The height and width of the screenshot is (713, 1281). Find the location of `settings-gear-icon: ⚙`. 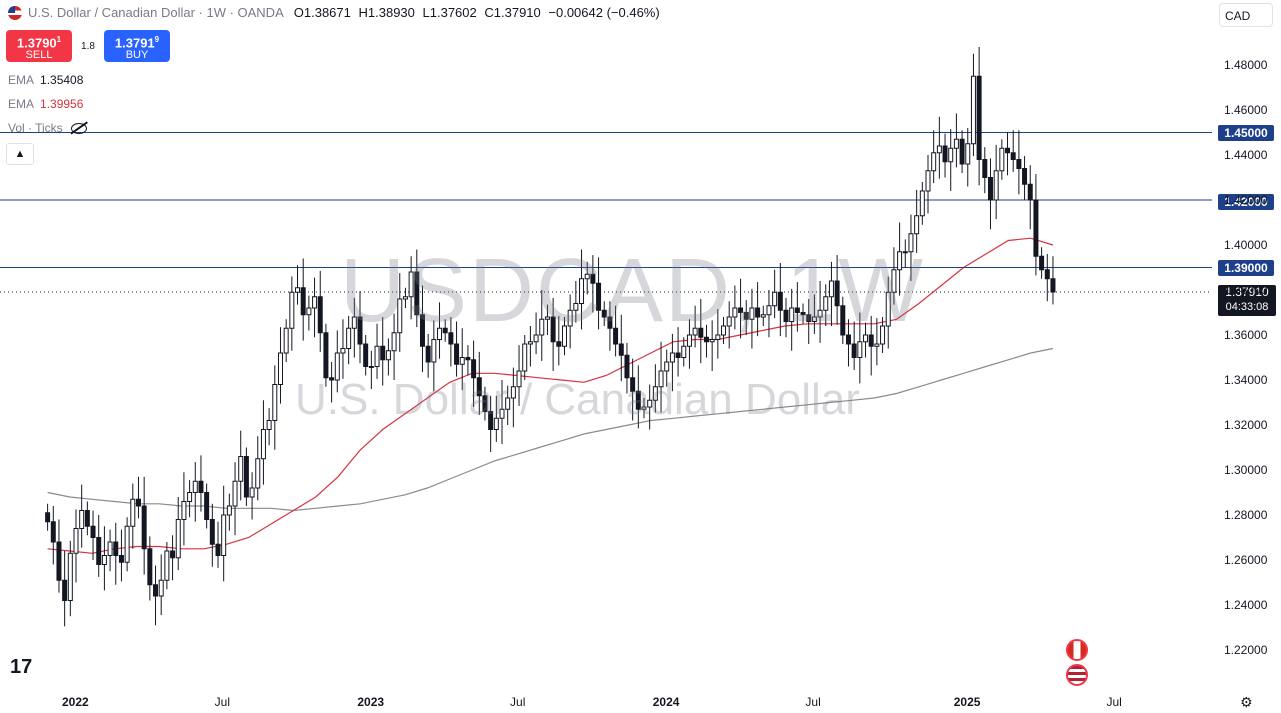

settings-gear-icon: ⚙ is located at coordinates (1246, 702).